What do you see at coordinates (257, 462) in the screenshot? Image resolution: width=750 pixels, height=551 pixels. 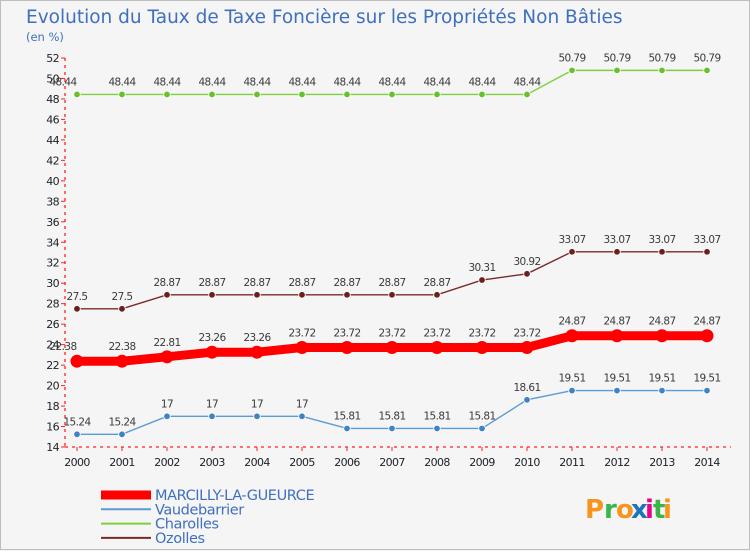 I see `x-tick-label: 2004` at bounding box center [257, 462].